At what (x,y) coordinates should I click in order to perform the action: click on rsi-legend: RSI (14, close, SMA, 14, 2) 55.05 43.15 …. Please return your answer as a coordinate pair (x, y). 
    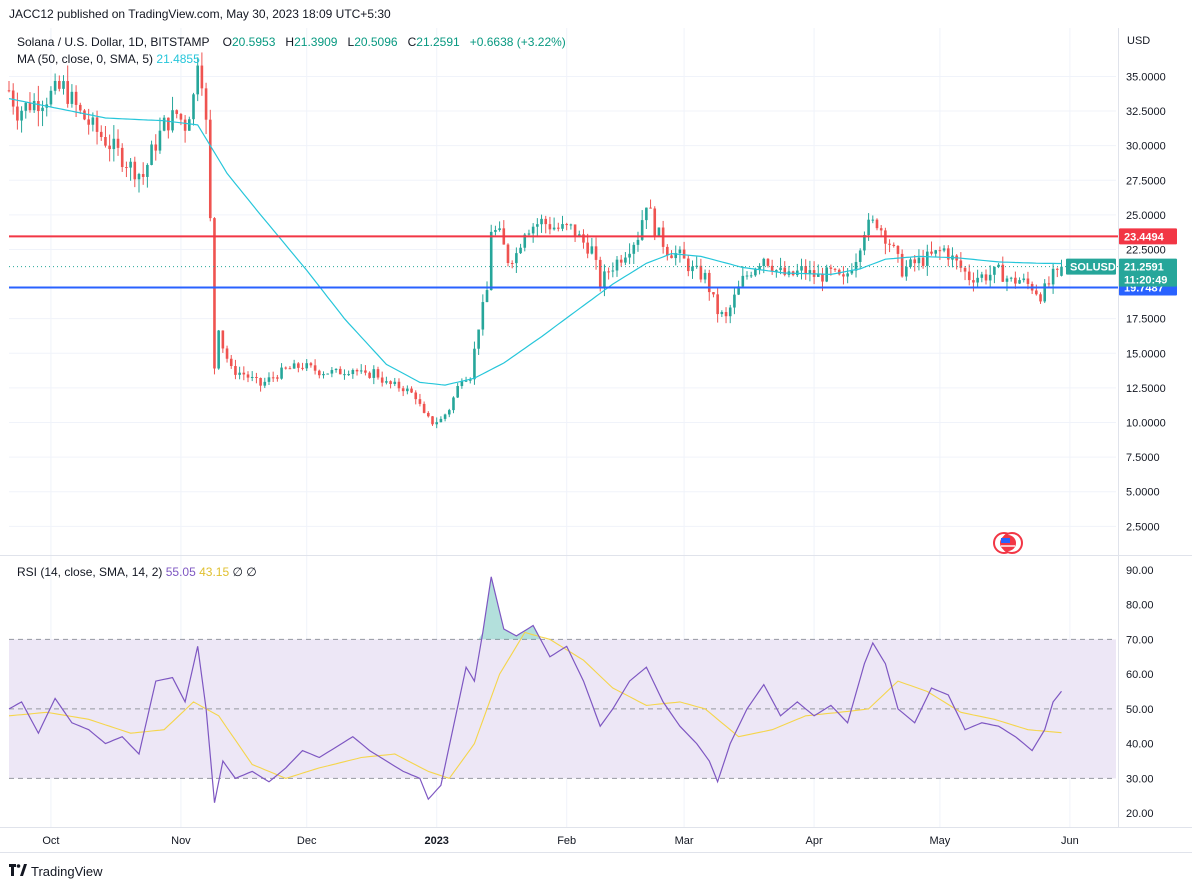
    Looking at the image, I should click on (137, 572).